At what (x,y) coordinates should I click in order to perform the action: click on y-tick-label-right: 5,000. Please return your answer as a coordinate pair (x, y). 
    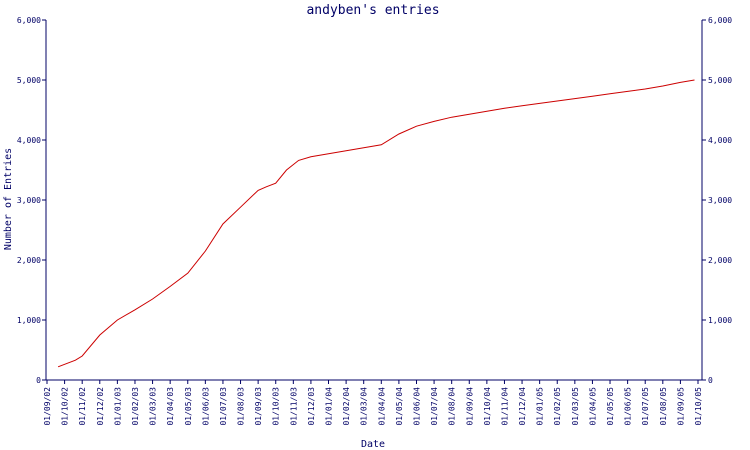
    Looking at the image, I should click on (720, 80).